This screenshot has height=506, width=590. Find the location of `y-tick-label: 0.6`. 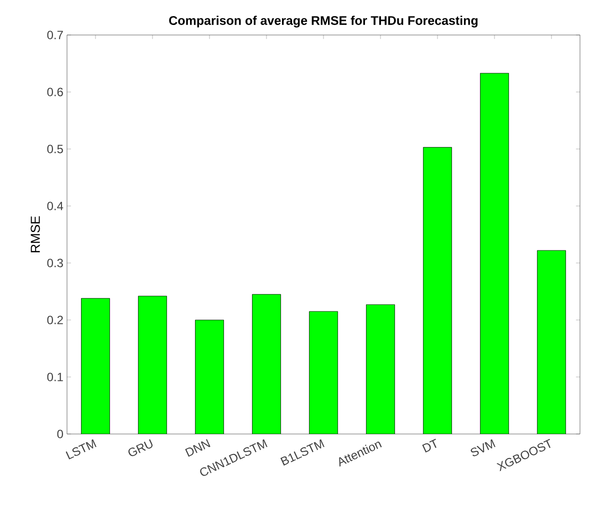

y-tick-label: 0.6 is located at coordinates (55, 92).